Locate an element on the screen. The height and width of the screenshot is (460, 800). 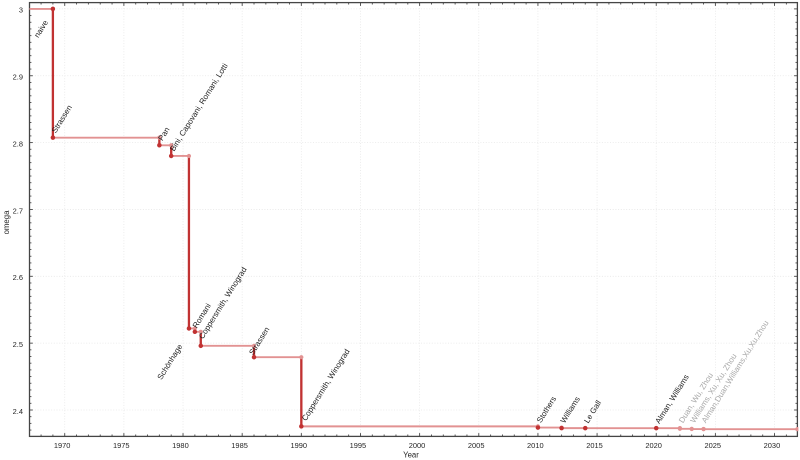
svg-text: 1975 is located at coordinates (121, 445).